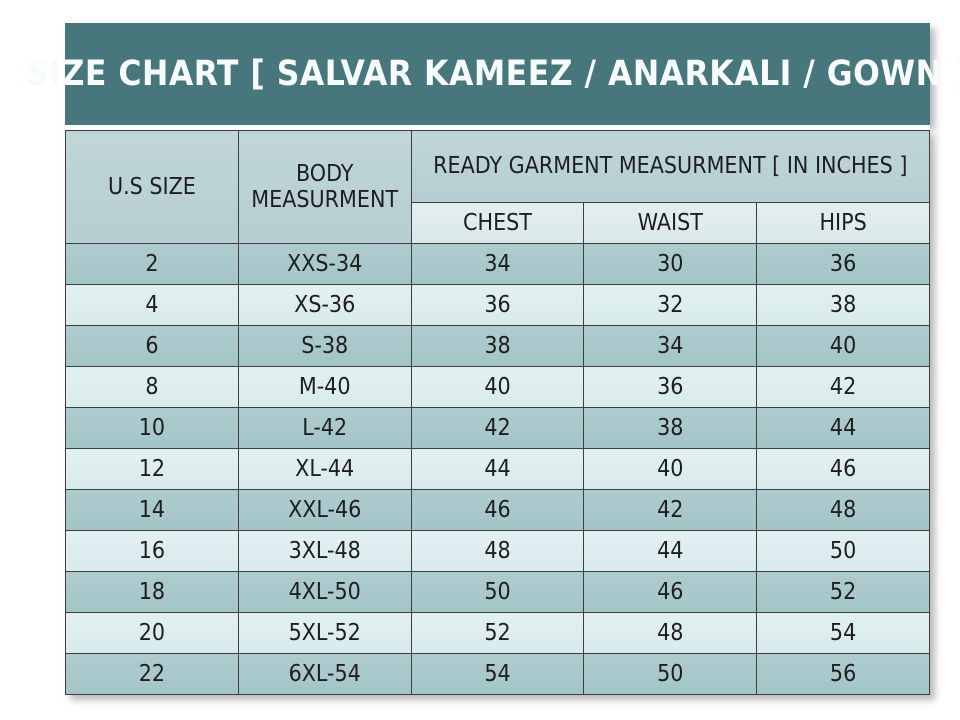 The height and width of the screenshot is (720, 960). Describe the element at coordinates (843, 674) in the screenshot. I see `cell-hips: 56` at that location.